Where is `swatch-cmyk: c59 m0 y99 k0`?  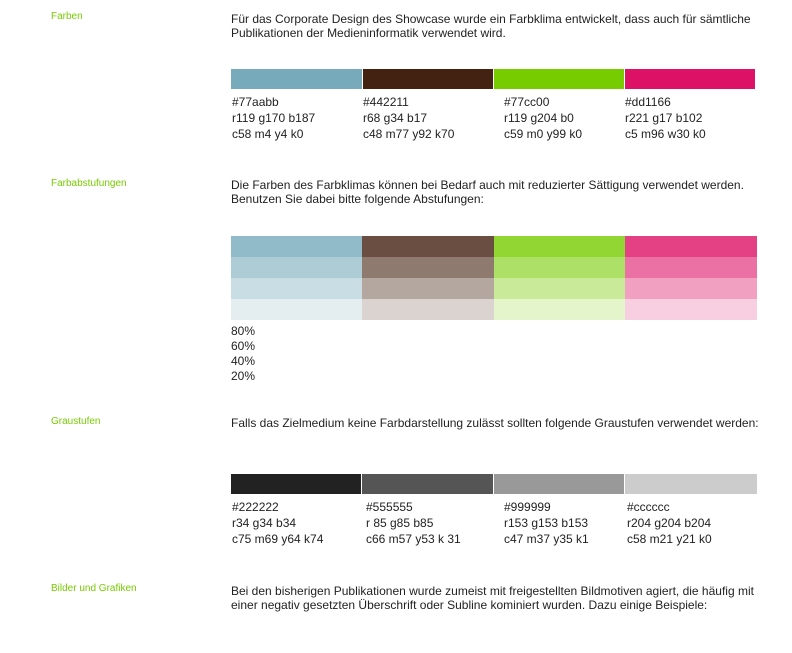
swatch-cmyk: c59 m0 y99 k0 is located at coordinates (543, 134).